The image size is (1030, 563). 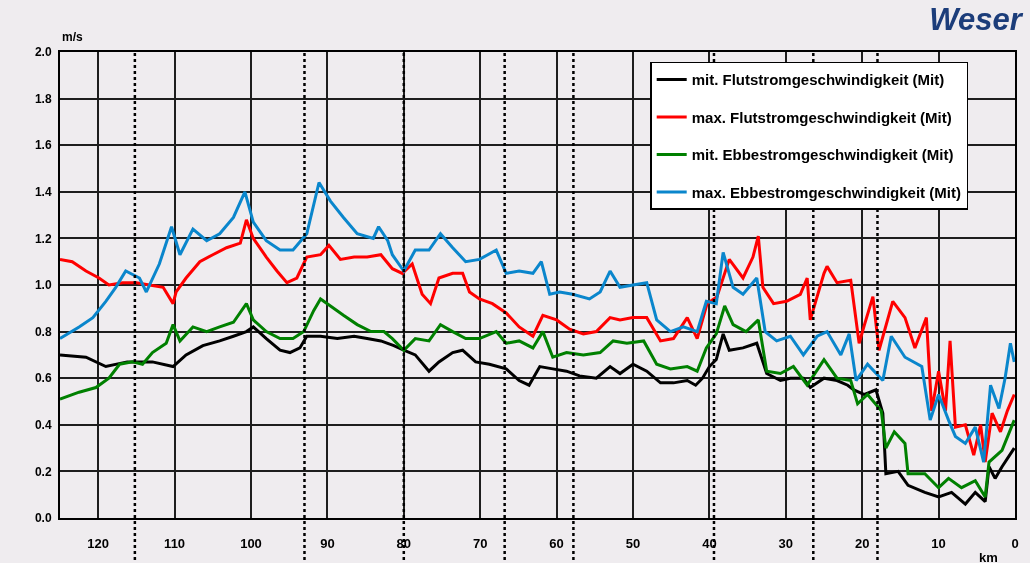 What do you see at coordinates (862, 543) in the screenshot?
I see `x-tick-label: 20` at bounding box center [862, 543].